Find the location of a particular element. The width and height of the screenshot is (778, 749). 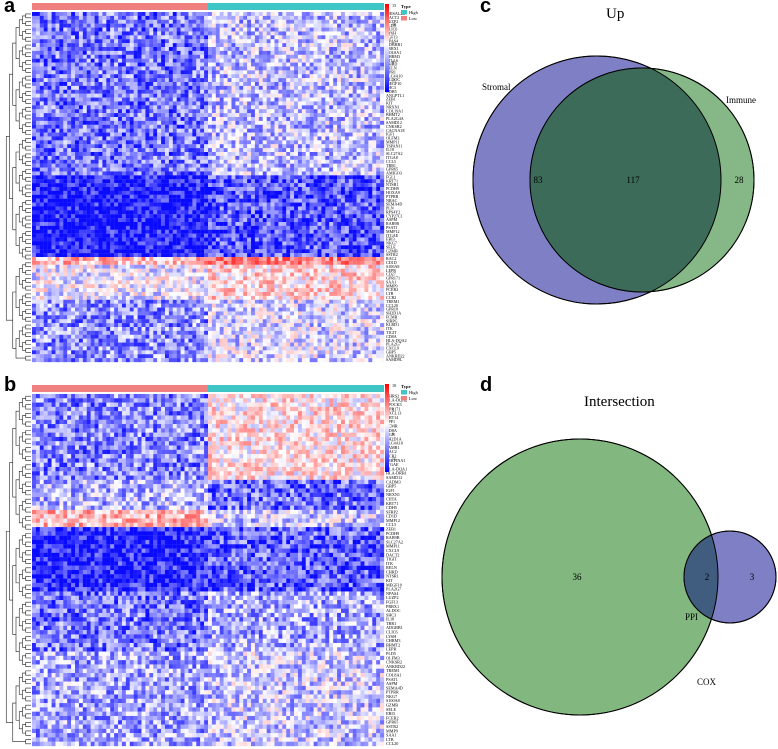

gene-label: IGF1 is located at coordinates (390, 490).